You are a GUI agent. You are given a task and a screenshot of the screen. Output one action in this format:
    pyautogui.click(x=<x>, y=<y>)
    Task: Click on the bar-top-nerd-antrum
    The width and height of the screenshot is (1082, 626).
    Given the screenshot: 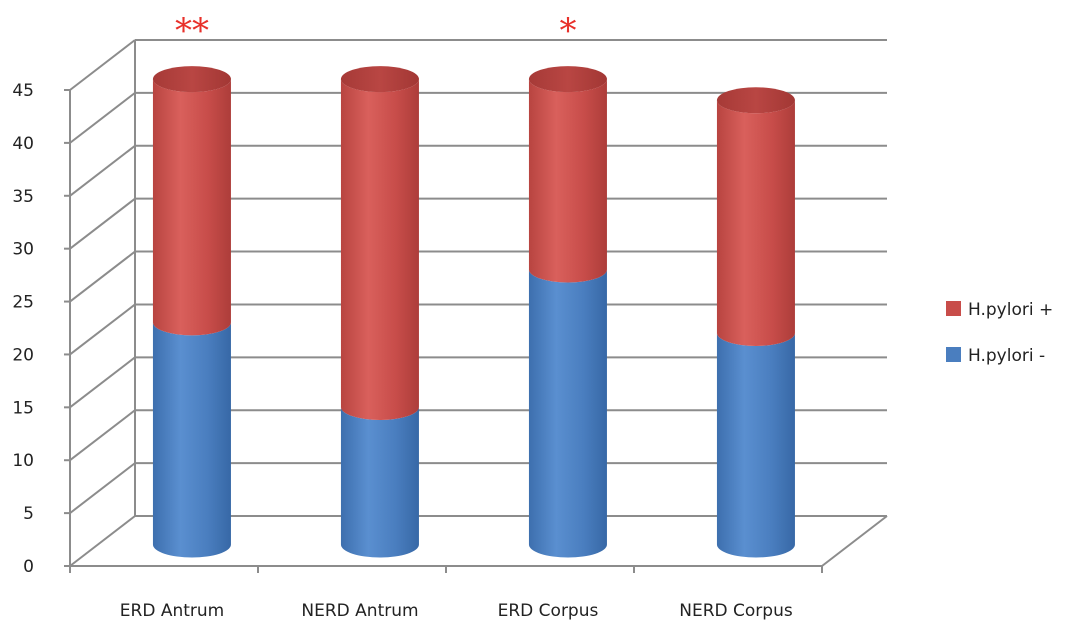 What is the action you would take?
    pyautogui.click(x=379, y=79)
    